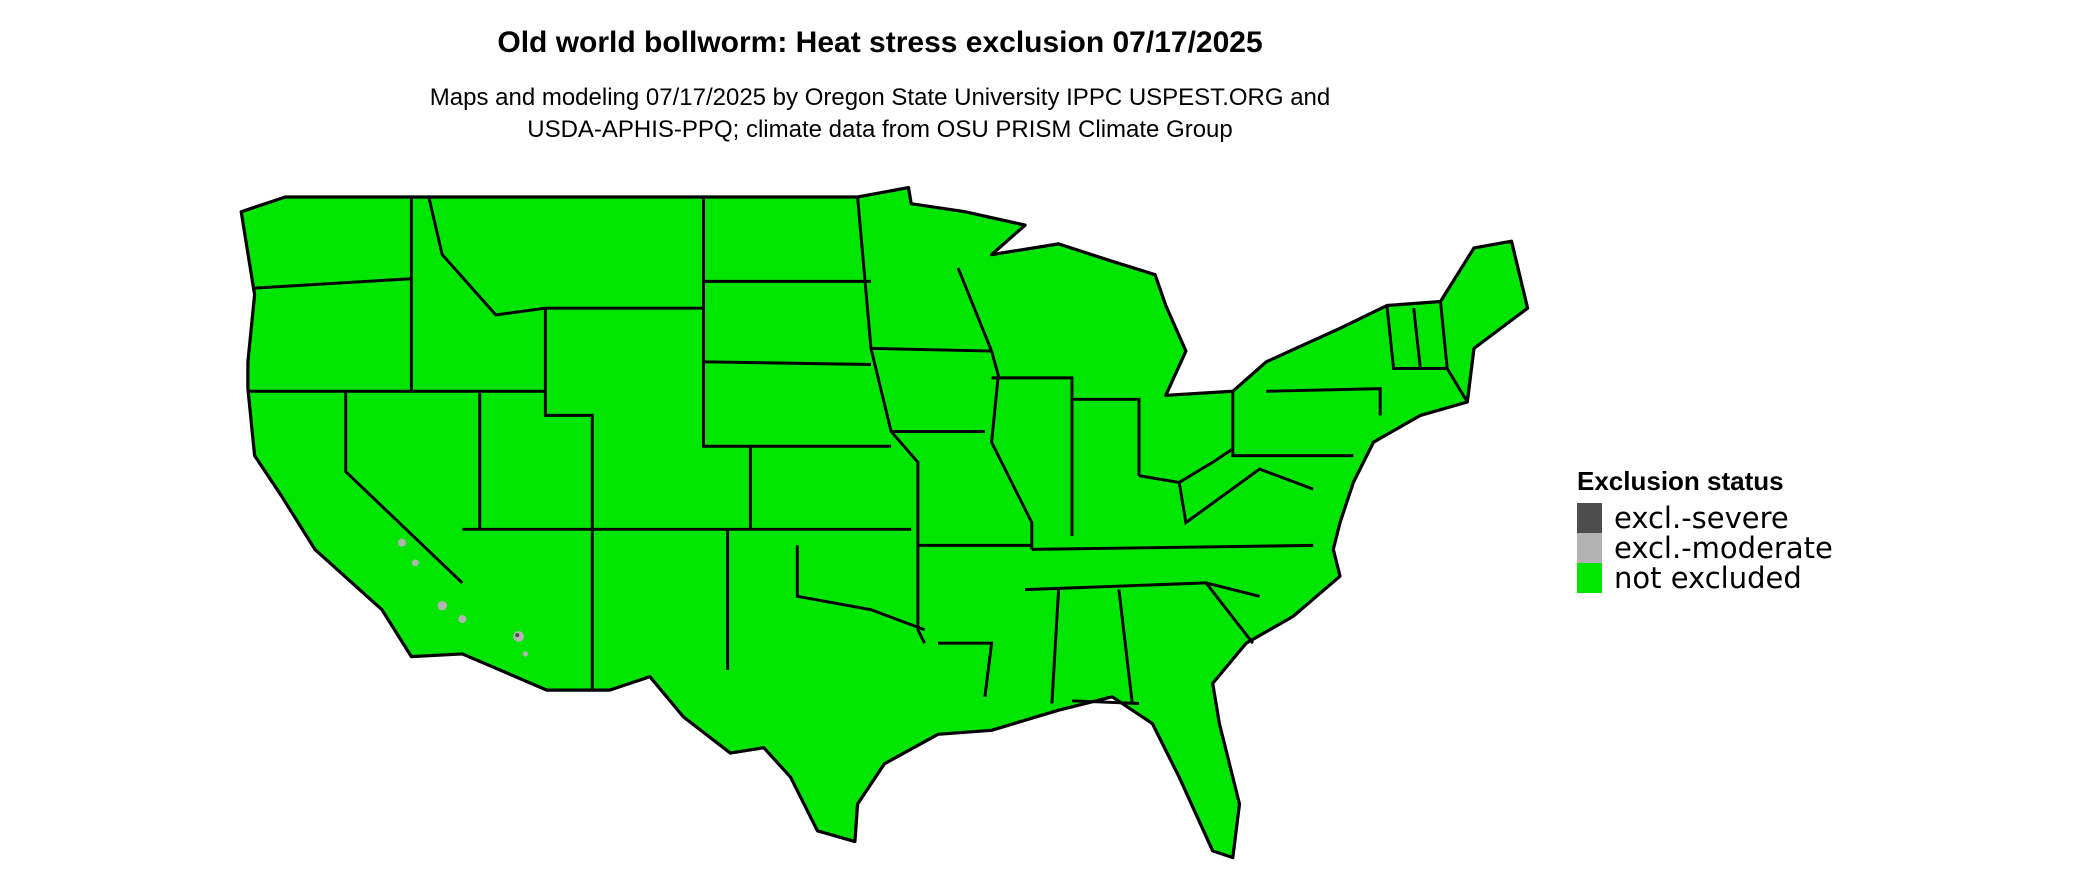  What do you see at coordinates (517, 635) in the screenshot?
I see `excluded-severe-patches` at bounding box center [517, 635].